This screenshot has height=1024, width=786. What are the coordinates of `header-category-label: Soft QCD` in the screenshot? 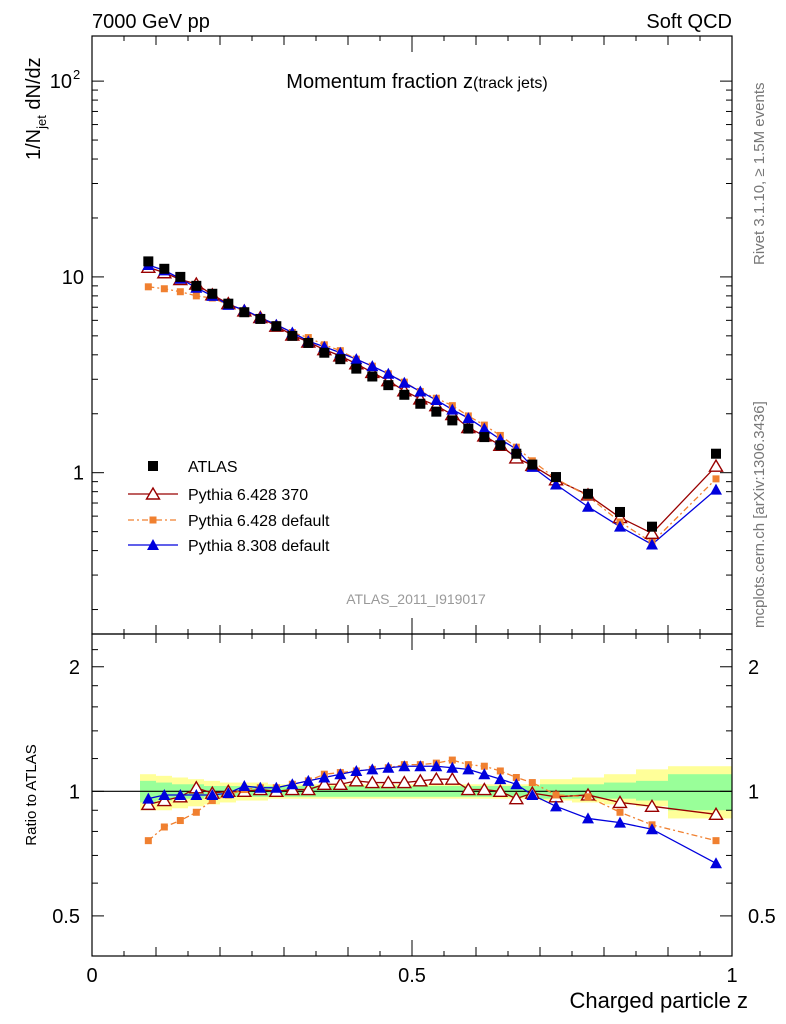 It's located at (689, 22).